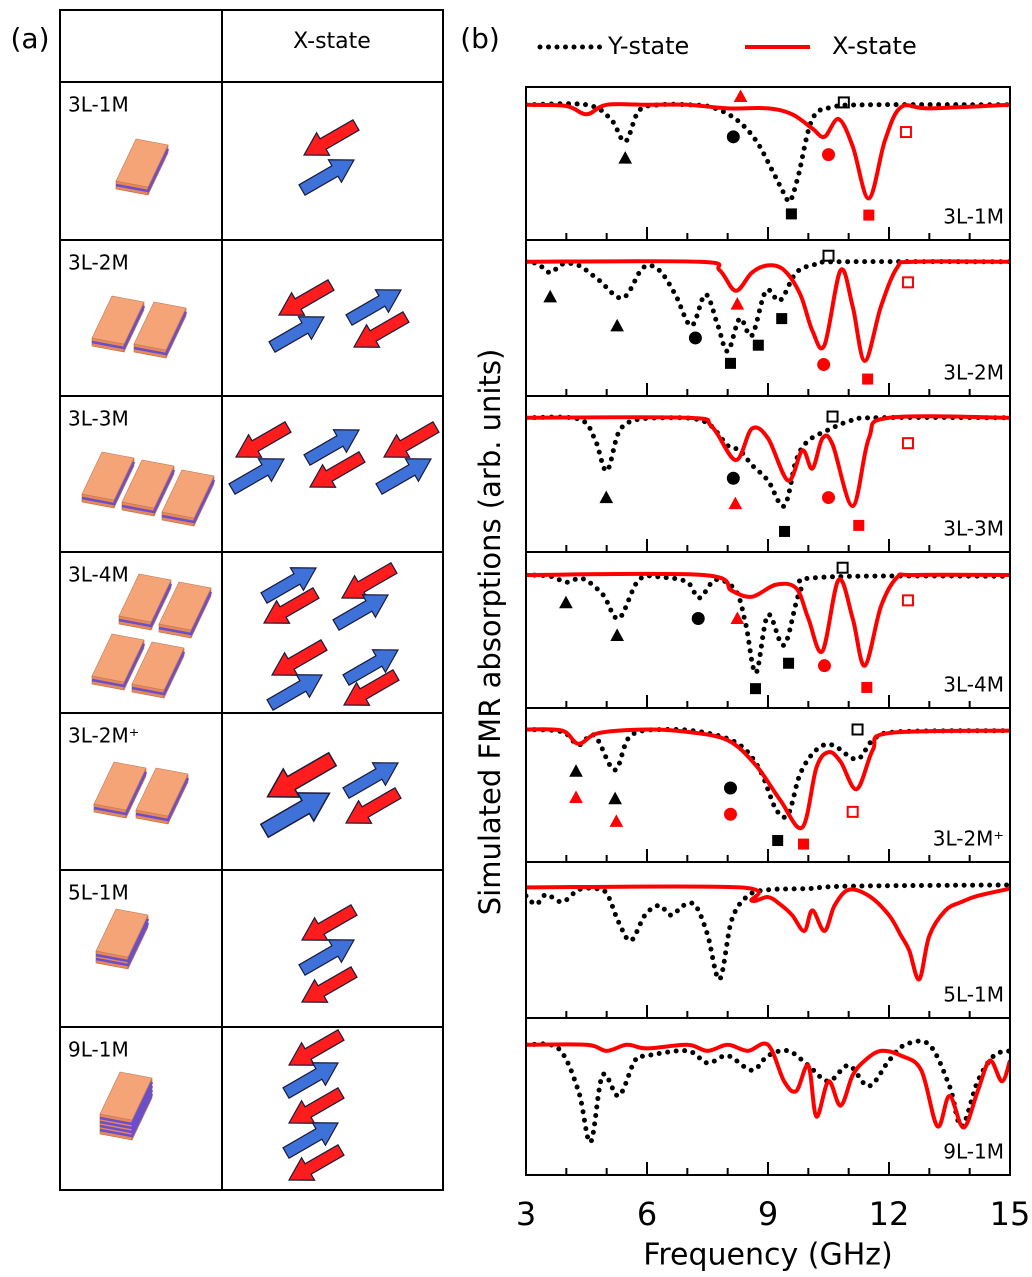 The image size is (1032, 1277). What do you see at coordinates (332, 41) in the screenshot?
I see `table-header: X-state` at bounding box center [332, 41].